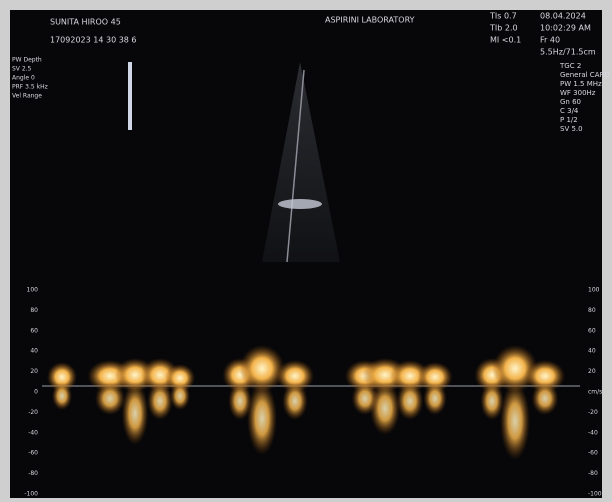  What do you see at coordinates (578, 93) in the screenshot?
I see `setting-line: WF 300Hz` at bounding box center [578, 93].